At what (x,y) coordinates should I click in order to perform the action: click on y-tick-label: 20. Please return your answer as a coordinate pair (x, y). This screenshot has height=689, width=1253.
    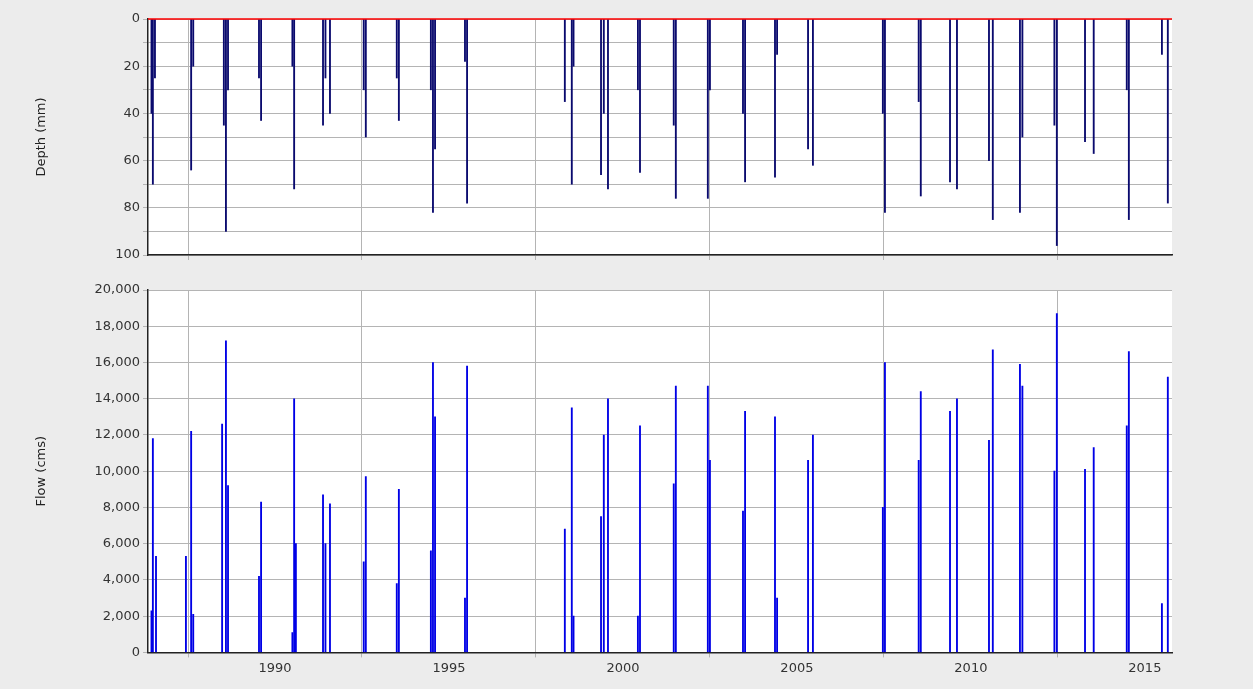
    Looking at the image, I should click on (131, 65).